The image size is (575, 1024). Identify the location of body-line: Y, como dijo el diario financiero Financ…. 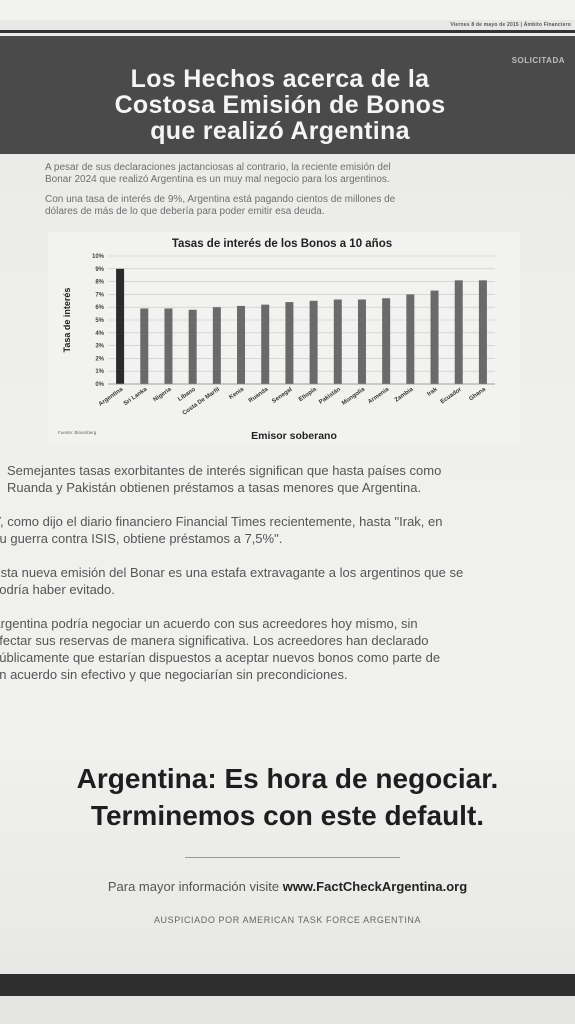
(221, 521).